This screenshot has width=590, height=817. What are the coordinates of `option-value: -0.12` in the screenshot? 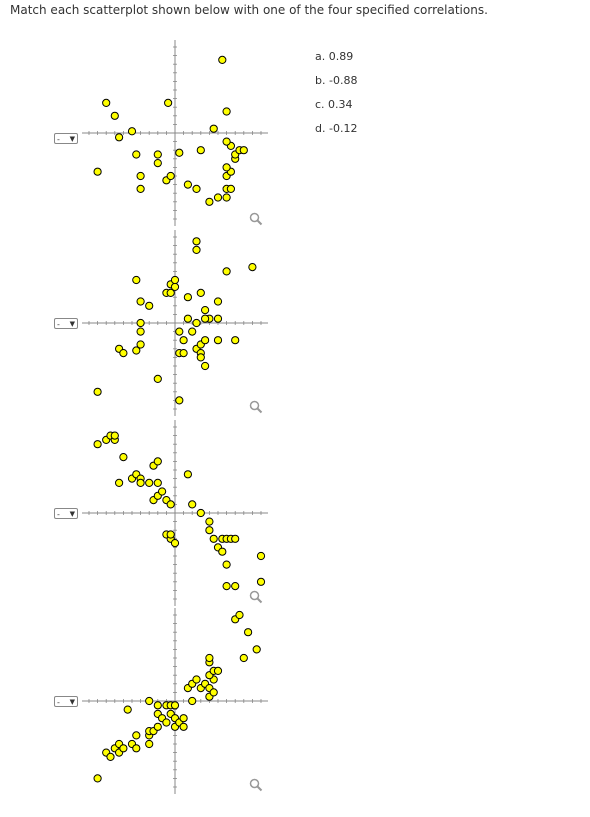 It's located at (343, 128).